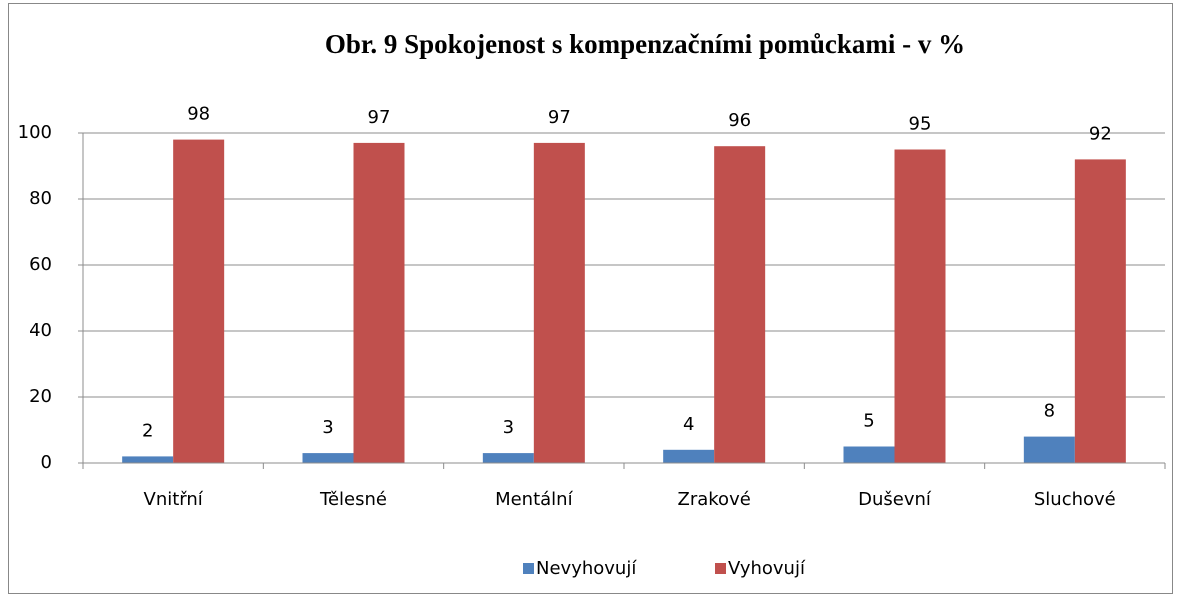  I want to click on y-tick-label: 0, so click(46, 462).